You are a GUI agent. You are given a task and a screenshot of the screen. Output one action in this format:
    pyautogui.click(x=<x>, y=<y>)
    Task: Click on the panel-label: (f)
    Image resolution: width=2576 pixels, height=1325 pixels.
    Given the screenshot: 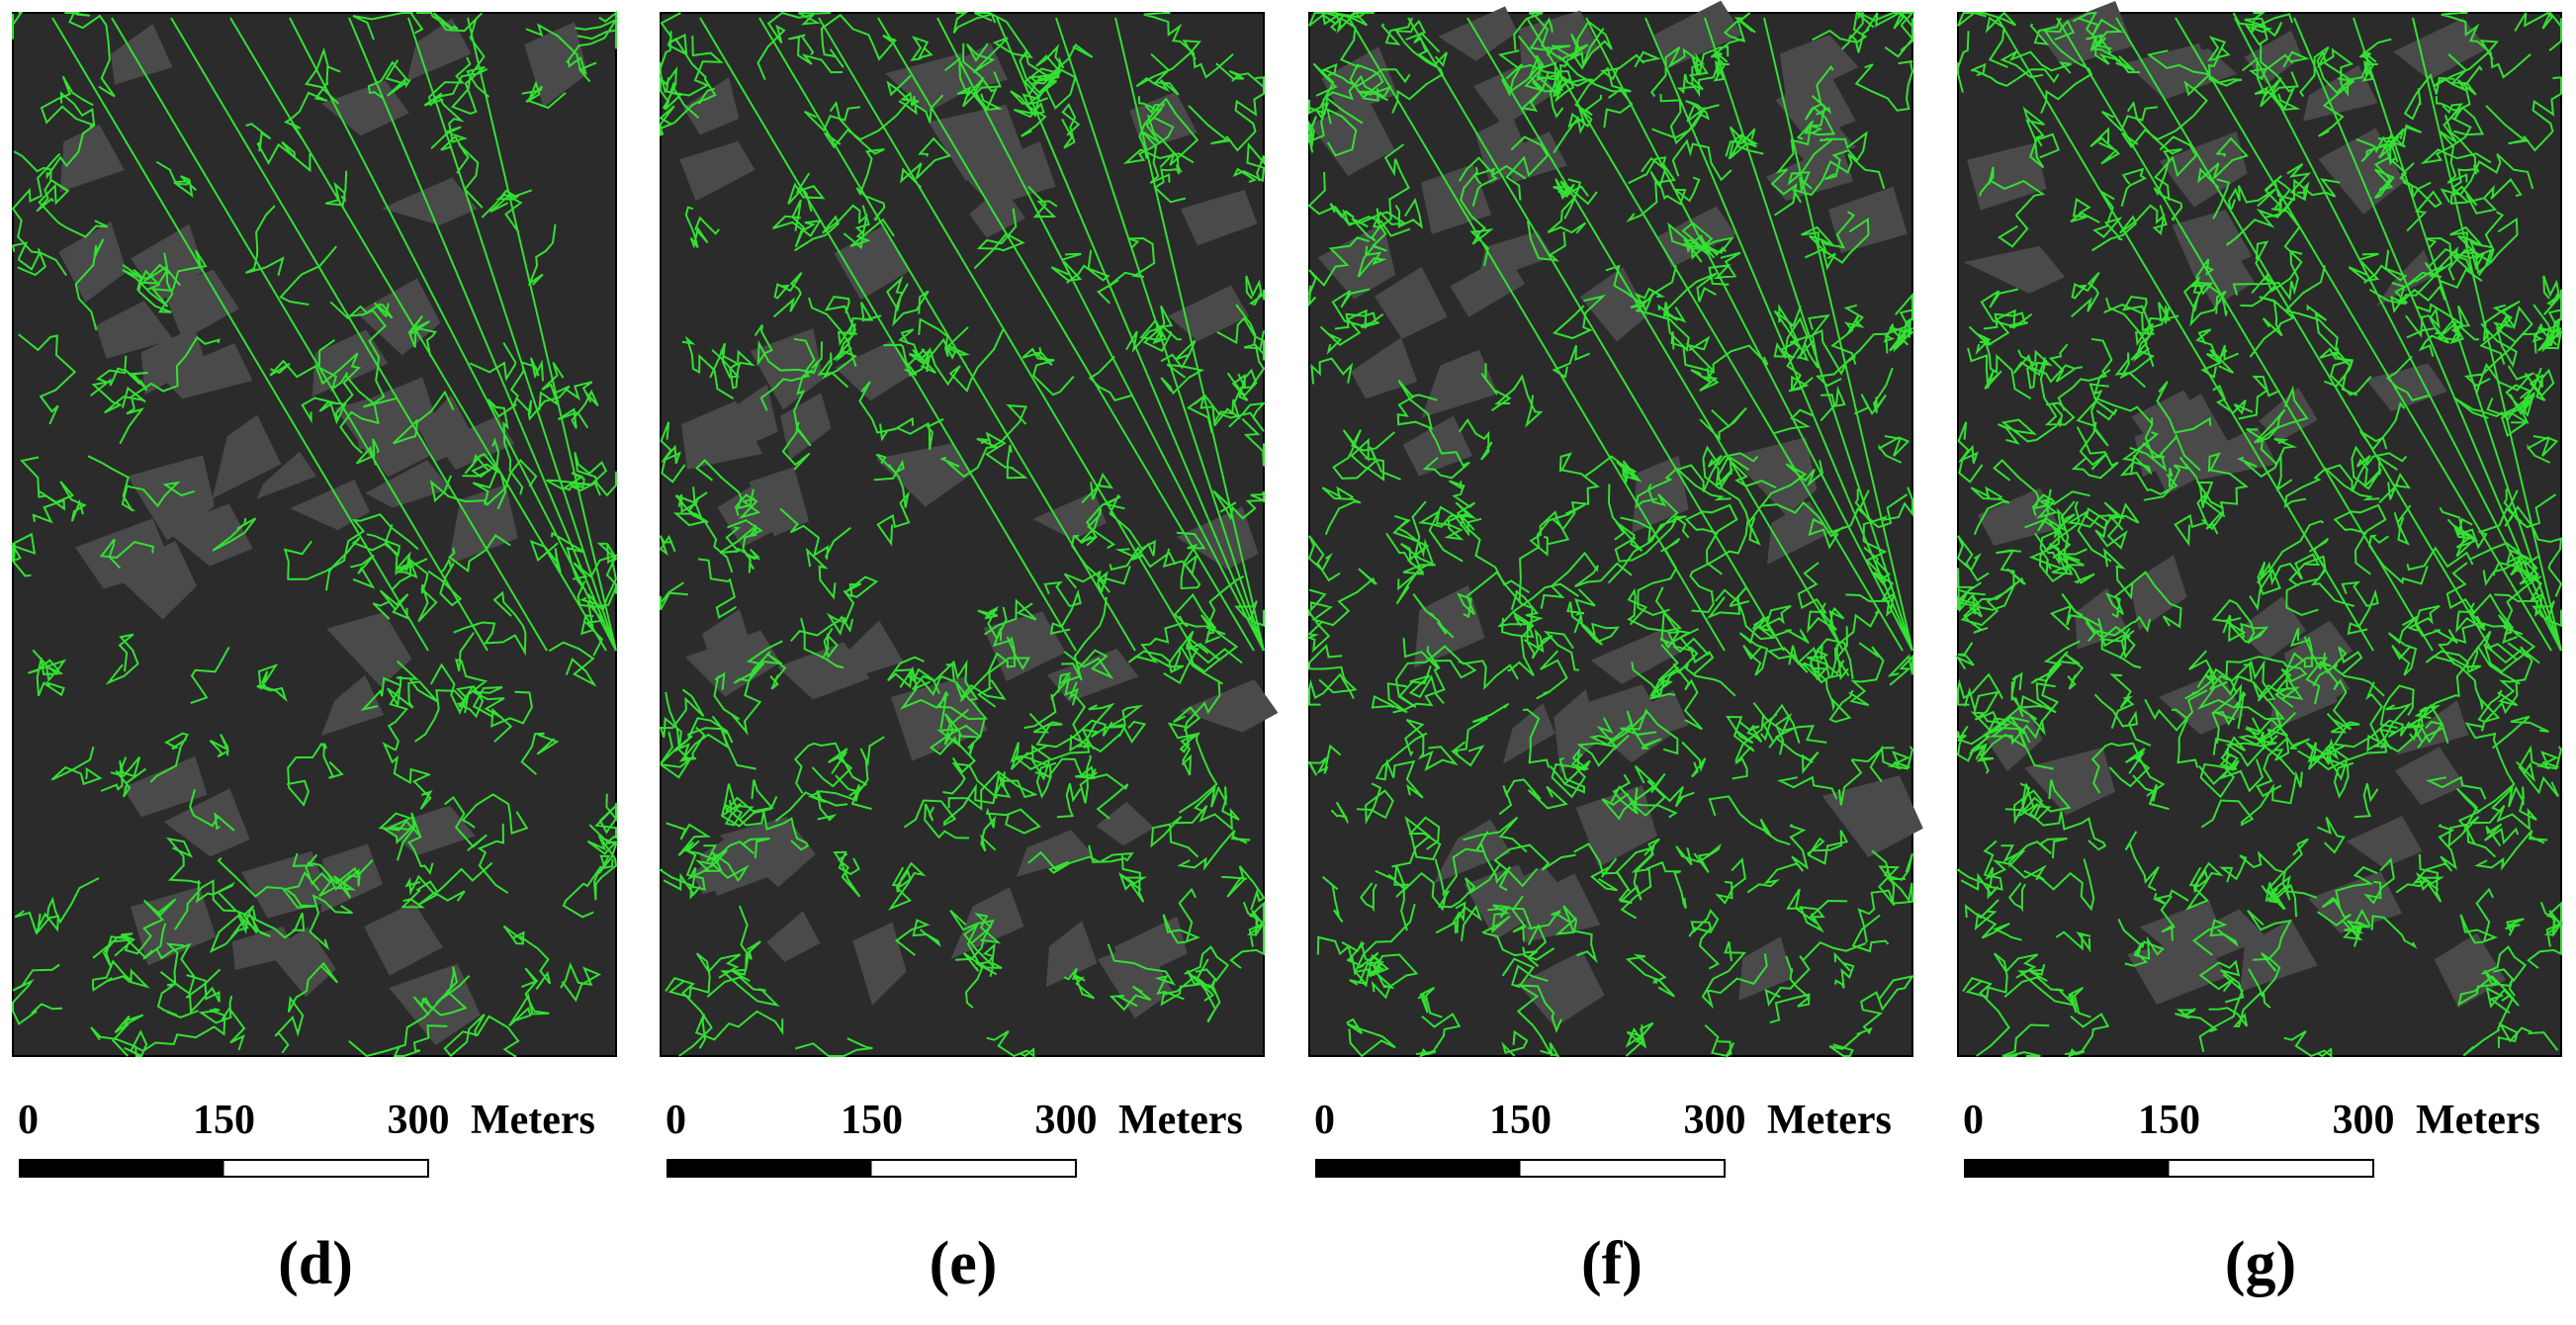 What is the action you would take?
    pyautogui.click(x=1612, y=1263)
    